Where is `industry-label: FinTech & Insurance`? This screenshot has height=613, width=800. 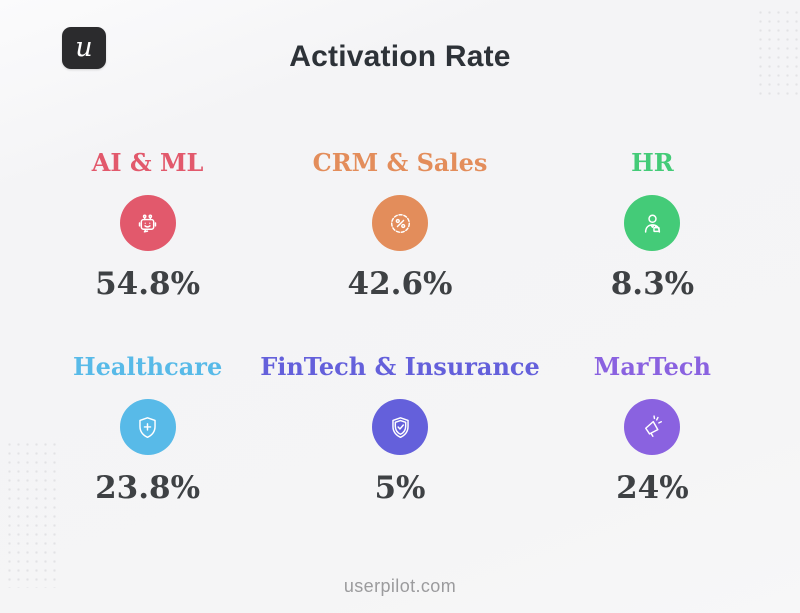 industry-label: FinTech & Insurance is located at coordinates (400, 366).